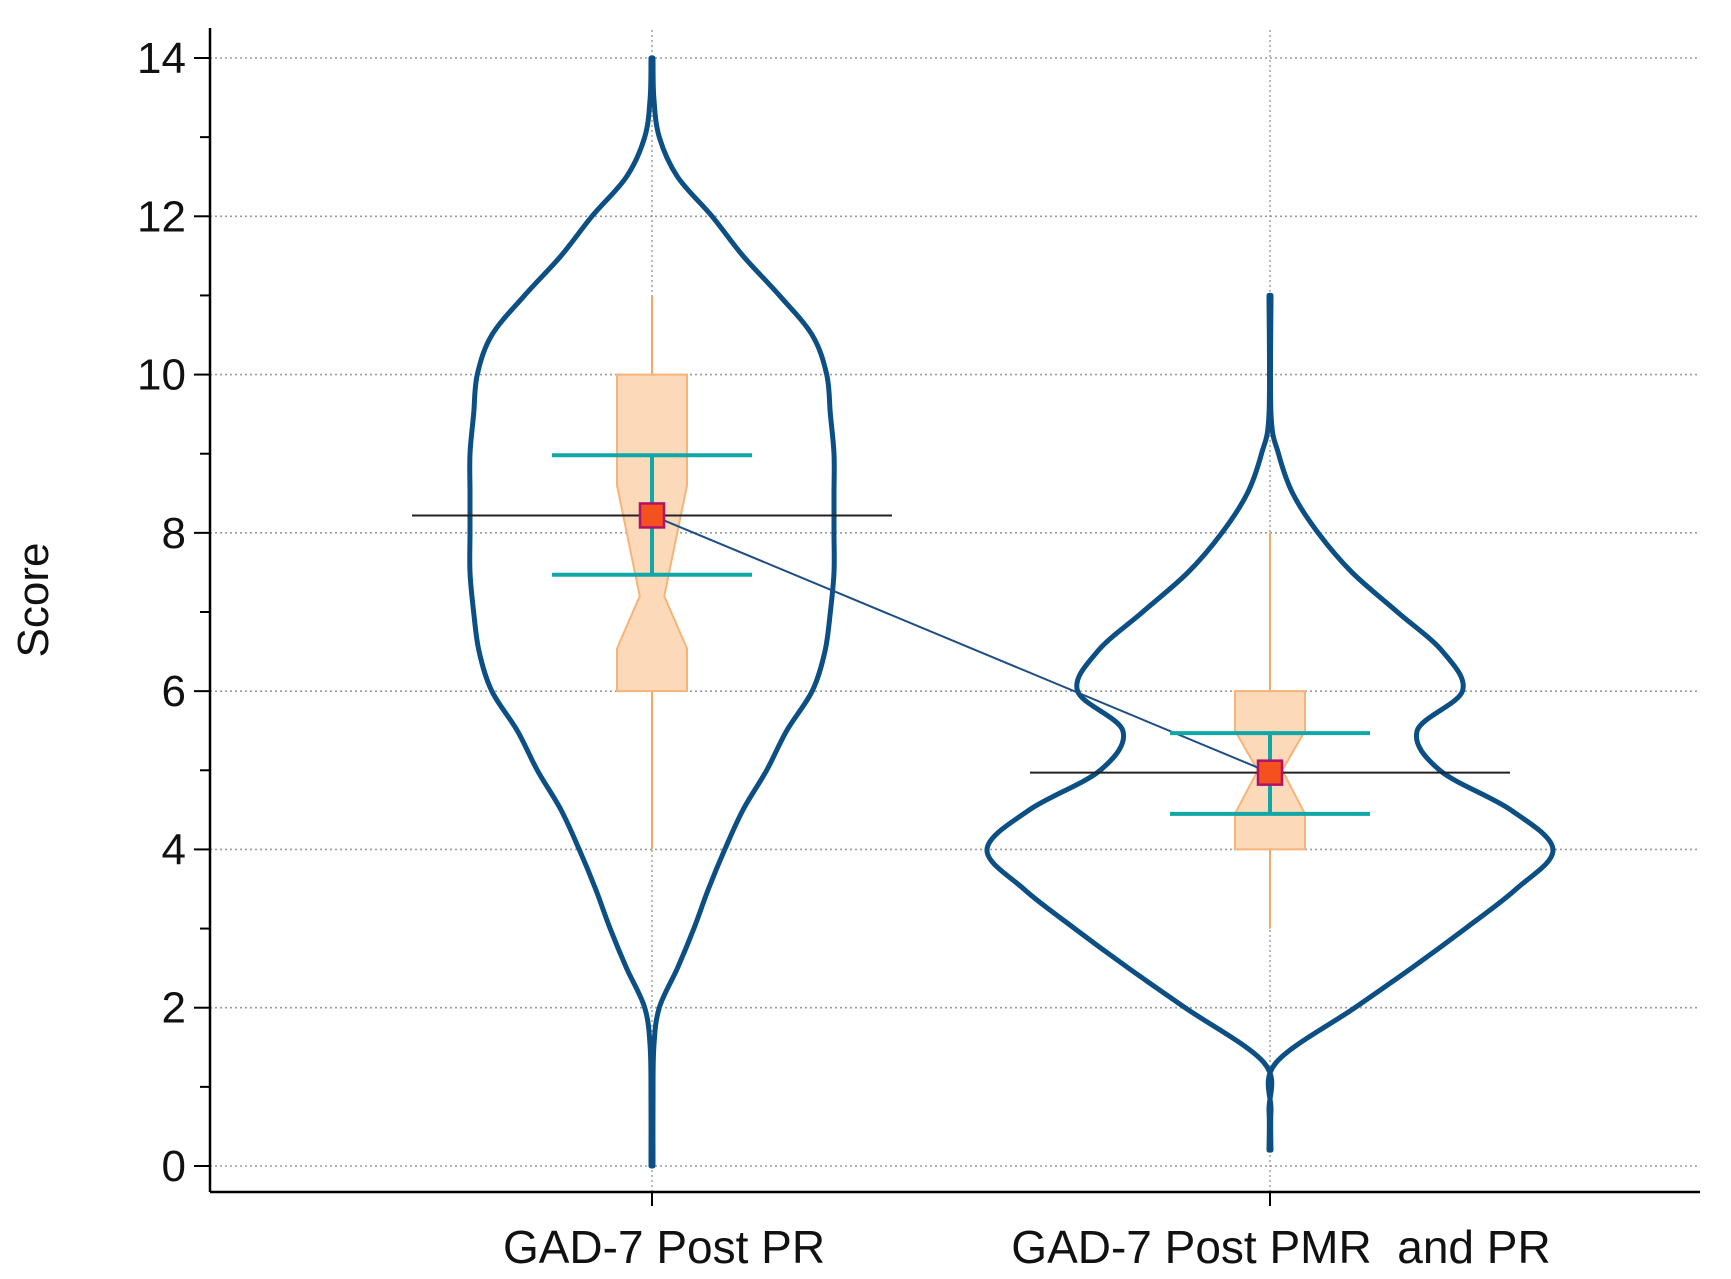 Image resolution: width=1731 pixels, height=1279 pixels. Describe the element at coordinates (174, 1008) in the screenshot. I see `y-tick-label: 2` at that location.